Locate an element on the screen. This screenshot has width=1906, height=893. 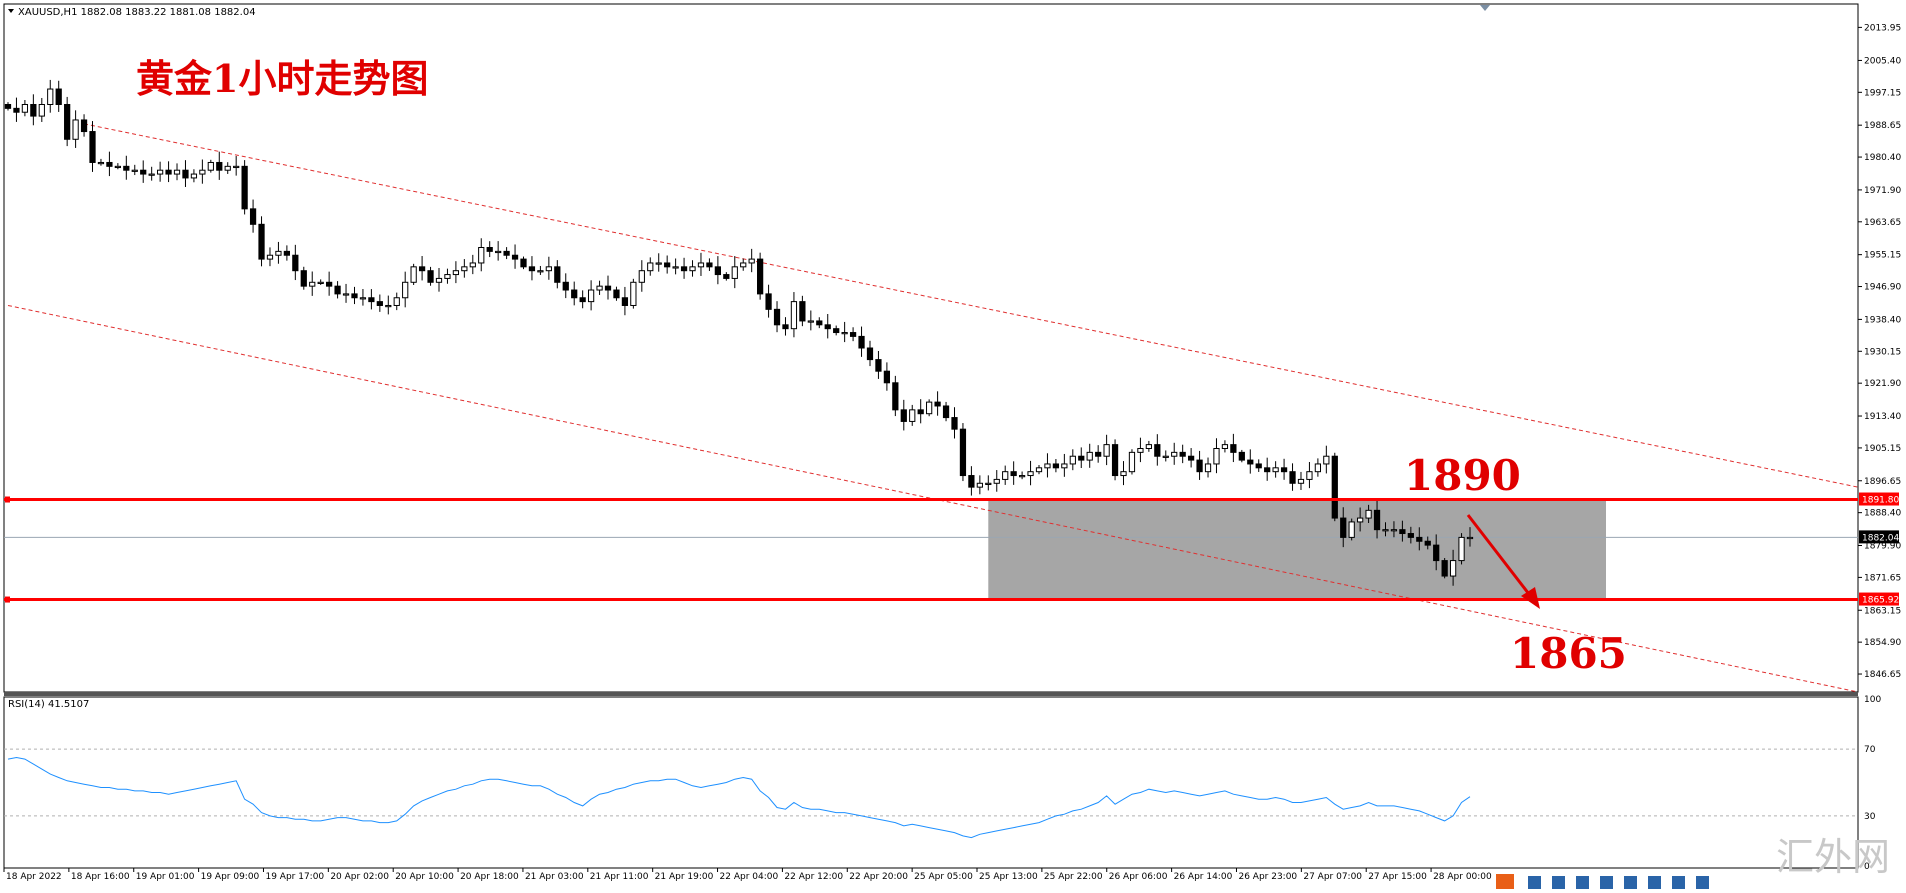
x-tick-label: 27 Apr 07:00 is located at coordinates (1332, 877).